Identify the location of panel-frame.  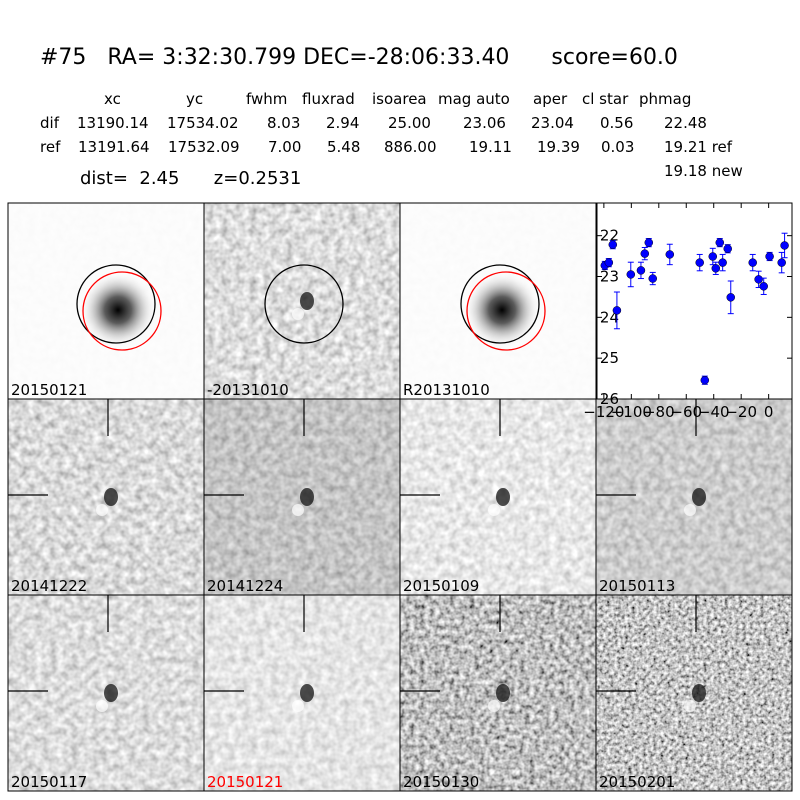
(694, 693).